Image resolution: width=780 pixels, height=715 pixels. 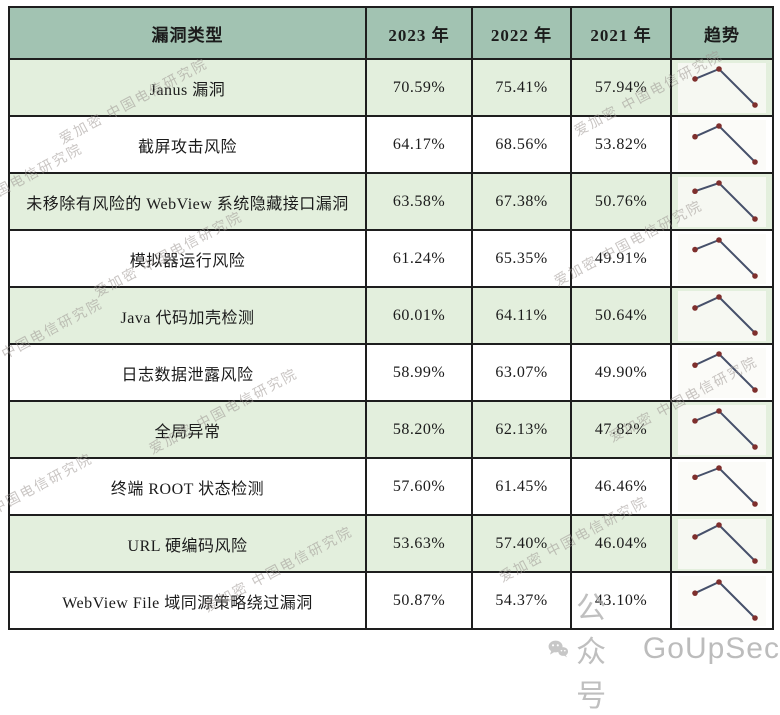 What do you see at coordinates (621, 543) in the screenshot?
I see `pct-2021-cell: 46.04%` at bounding box center [621, 543].